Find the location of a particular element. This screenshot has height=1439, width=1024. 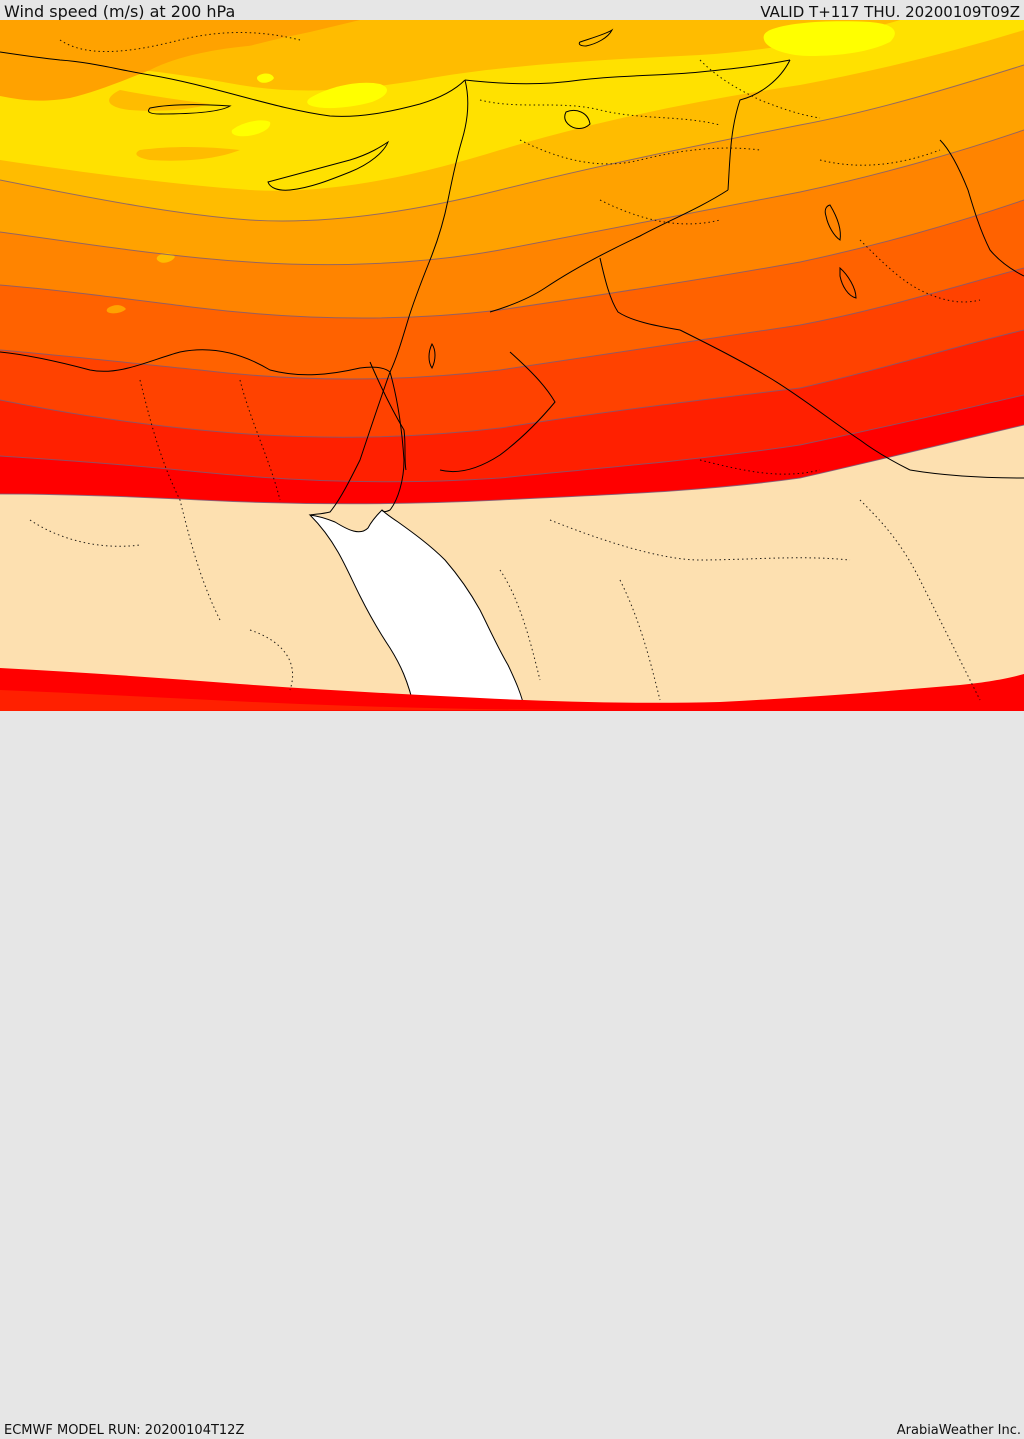

coast-anatolia is located at coordinates (233, 84).